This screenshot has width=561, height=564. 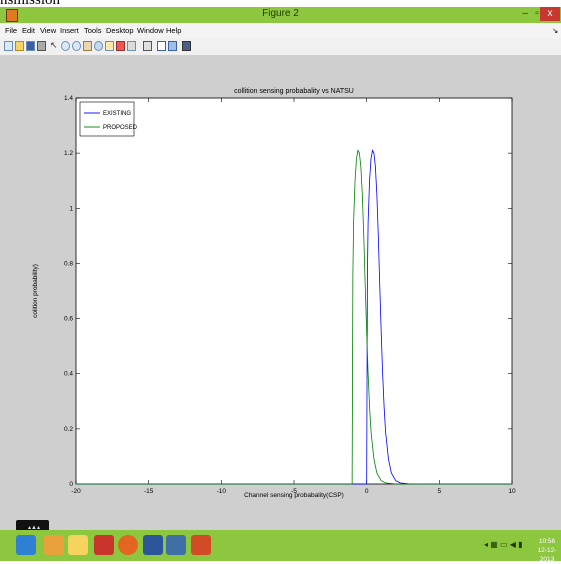 I want to click on ie-icon, so click(x=26, y=545).